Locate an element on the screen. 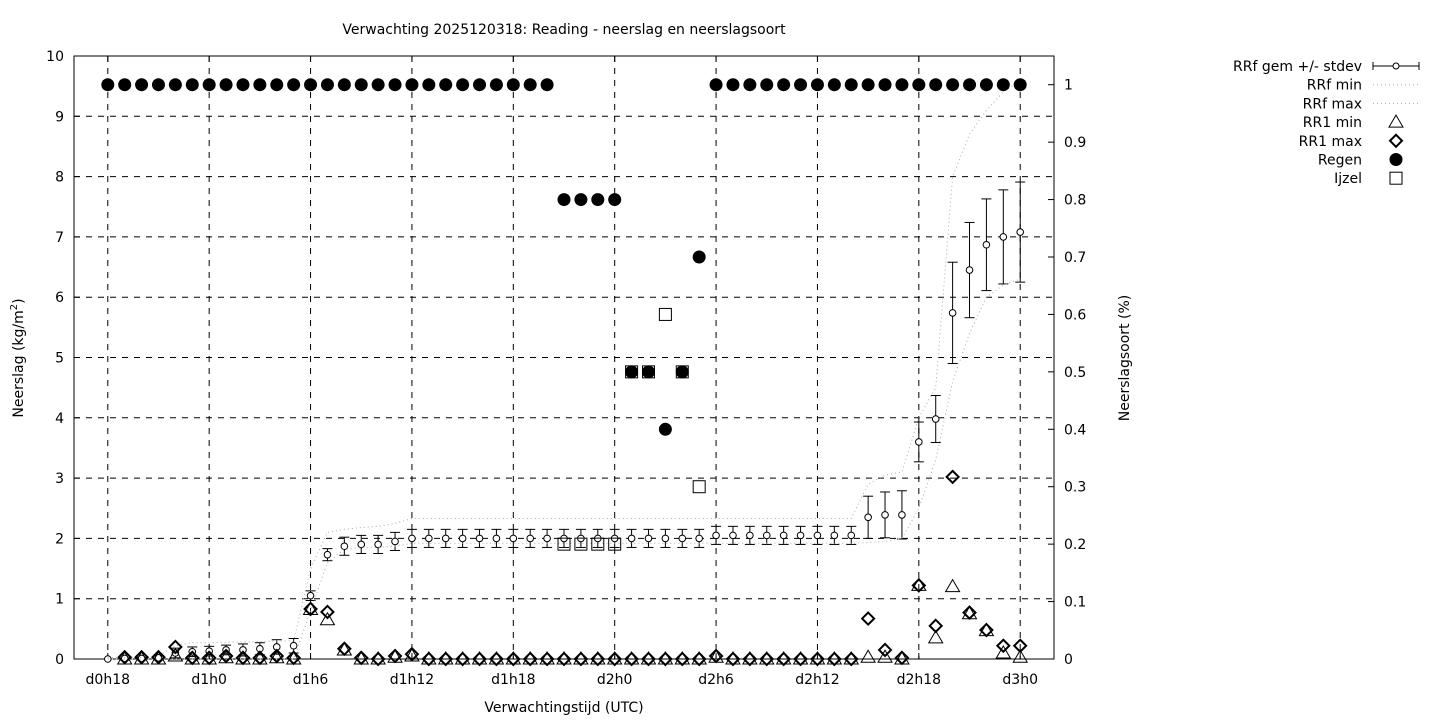 Image resolution: width=1440 pixels, height=720 pixels. x-tick-label: d2h6 is located at coordinates (716, 680).